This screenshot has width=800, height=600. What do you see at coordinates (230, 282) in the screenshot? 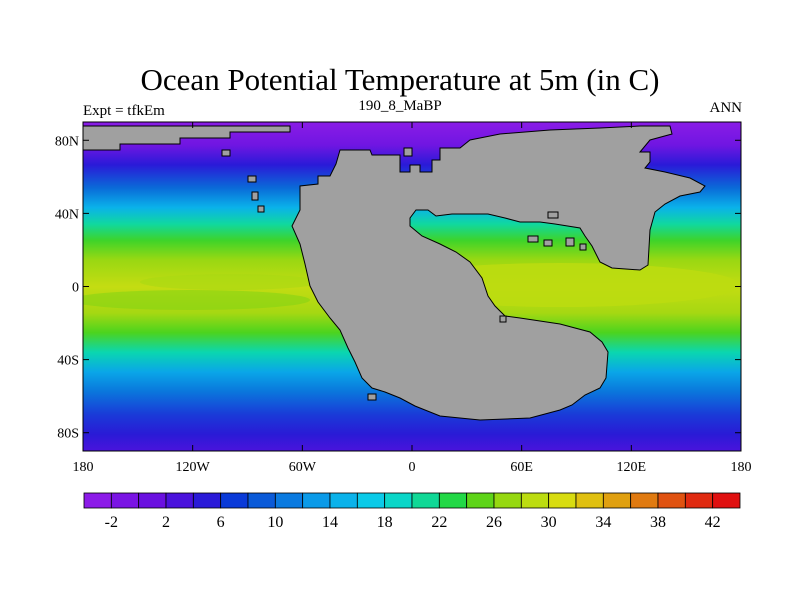
I see `central-warm-band` at bounding box center [230, 282].